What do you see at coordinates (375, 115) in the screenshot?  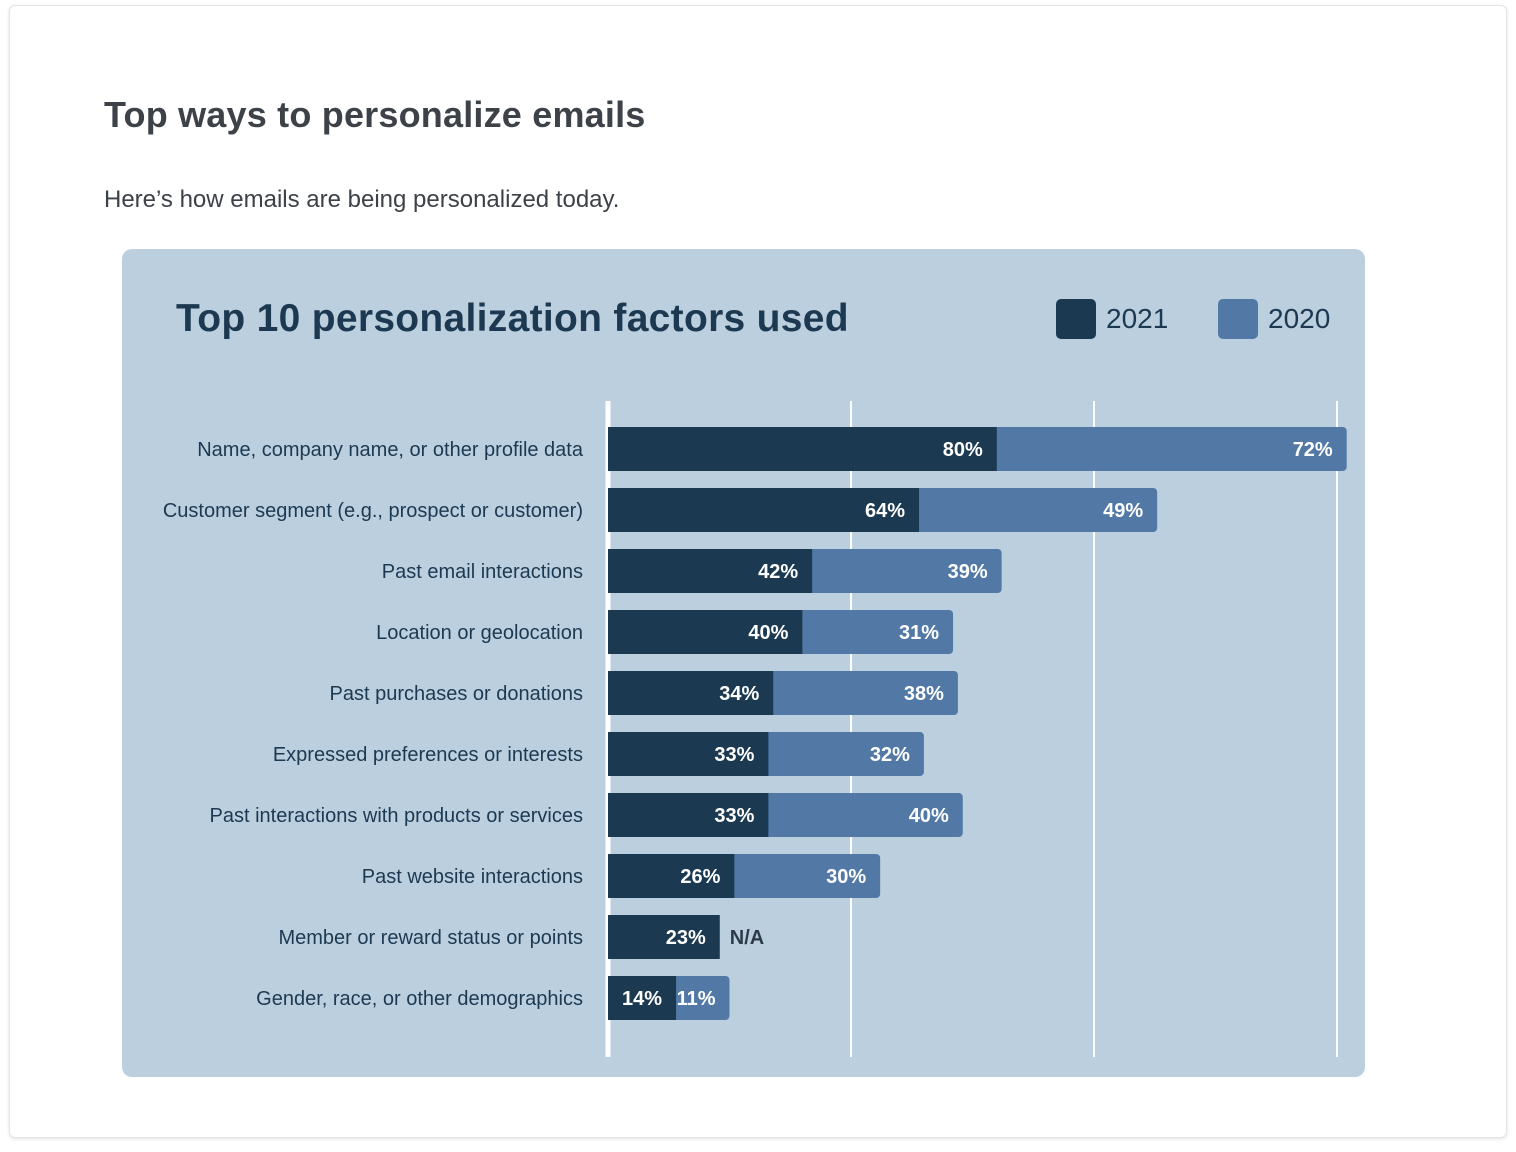 I see `page-title: Top ways to personalize emails` at bounding box center [375, 115].